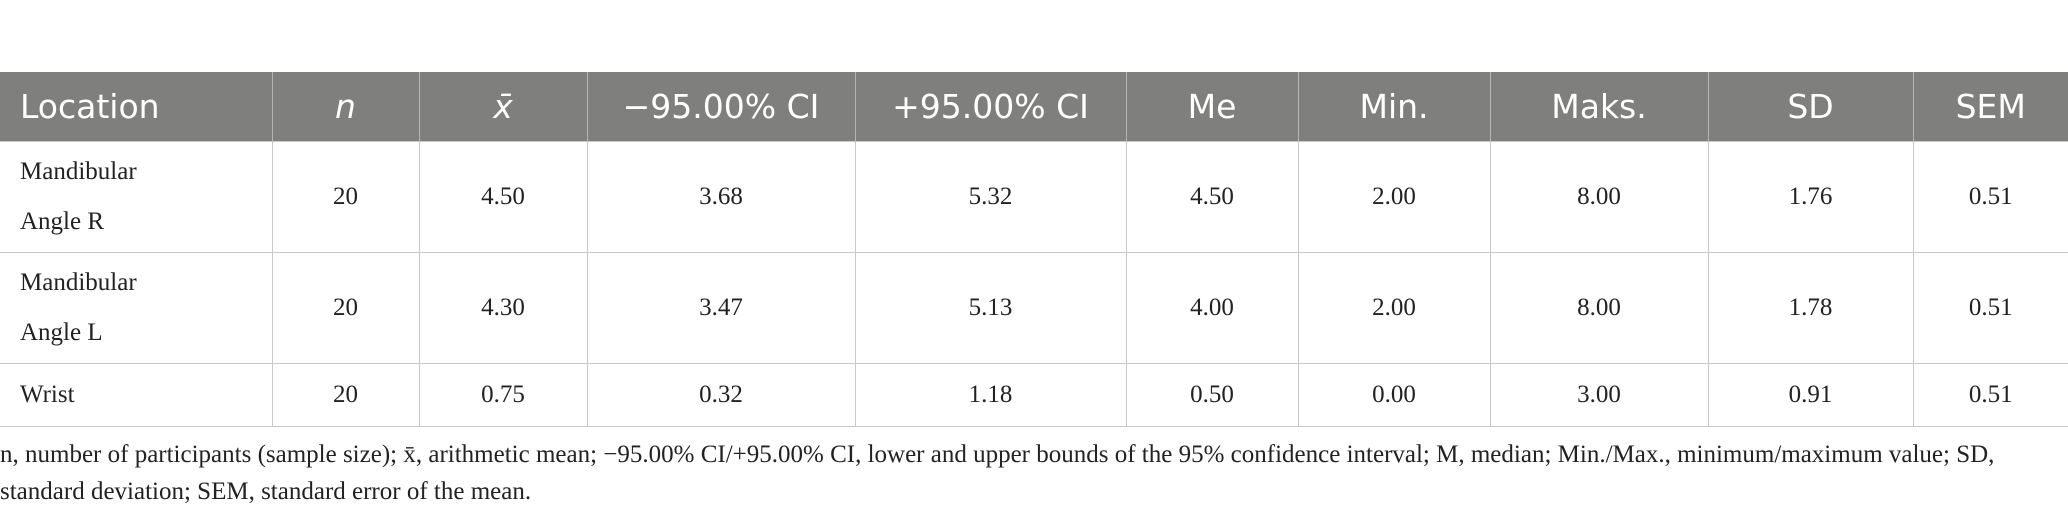 Image resolution: width=2068 pixels, height=515 pixels. What do you see at coordinates (1393, 107) in the screenshot?
I see `column-header: Min.` at bounding box center [1393, 107].